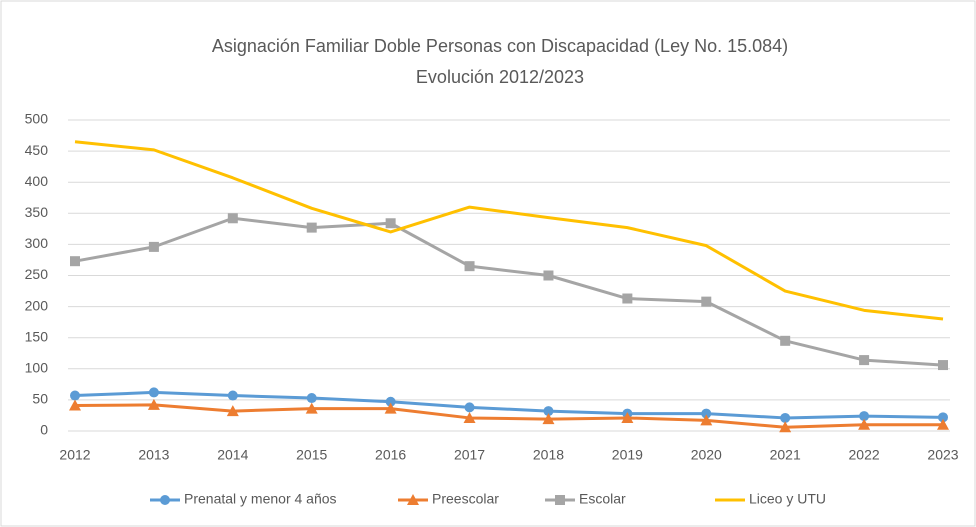  What do you see at coordinates (37, 119) in the screenshot?
I see `y-tick-label: 500` at bounding box center [37, 119].